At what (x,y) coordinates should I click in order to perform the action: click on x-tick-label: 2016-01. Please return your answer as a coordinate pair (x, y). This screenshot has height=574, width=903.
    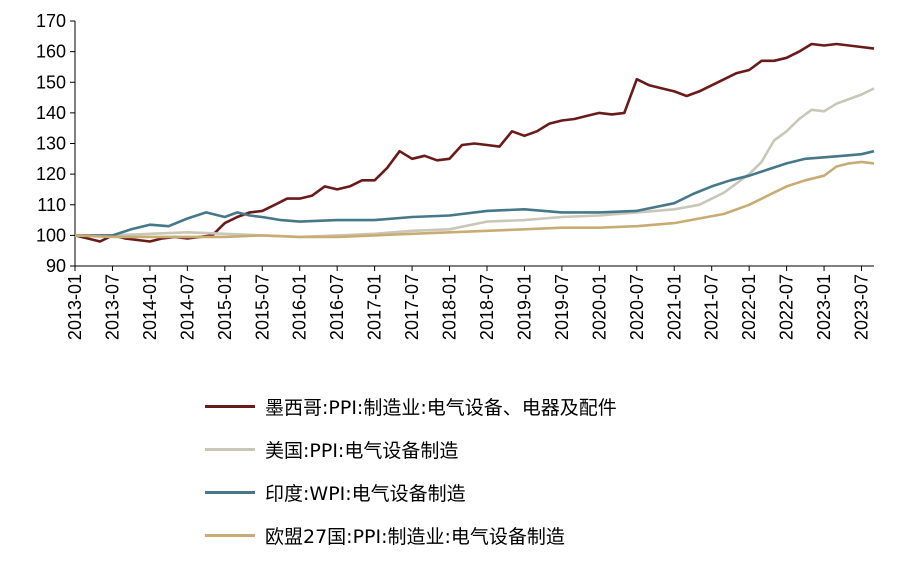
    Looking at the image, I should click on (300, 307).